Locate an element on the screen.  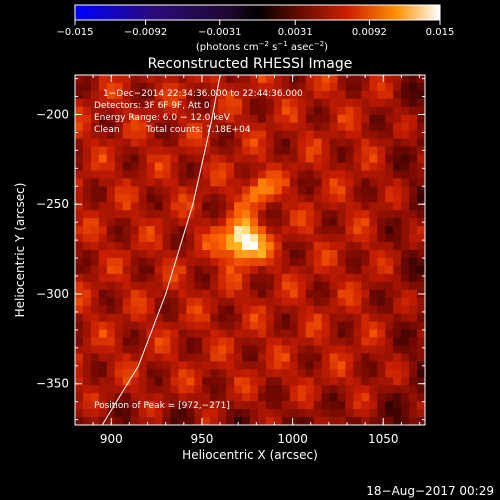
annotation-energy: Energy Range: 6.0 − 12.0 keV is located at coordinates (162, 118).